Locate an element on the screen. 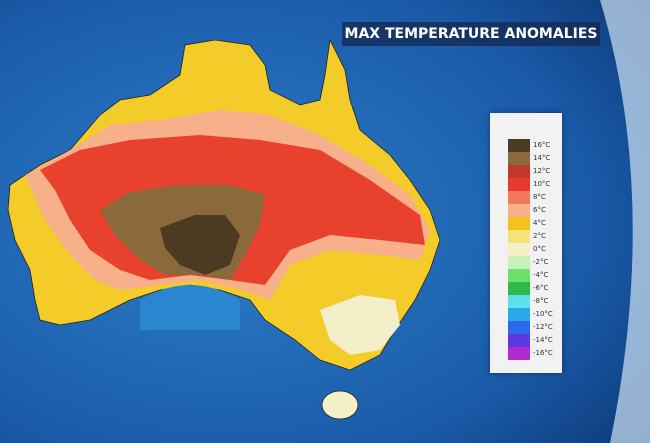  legend-item: 16°C is located at coordinates (535, 145).